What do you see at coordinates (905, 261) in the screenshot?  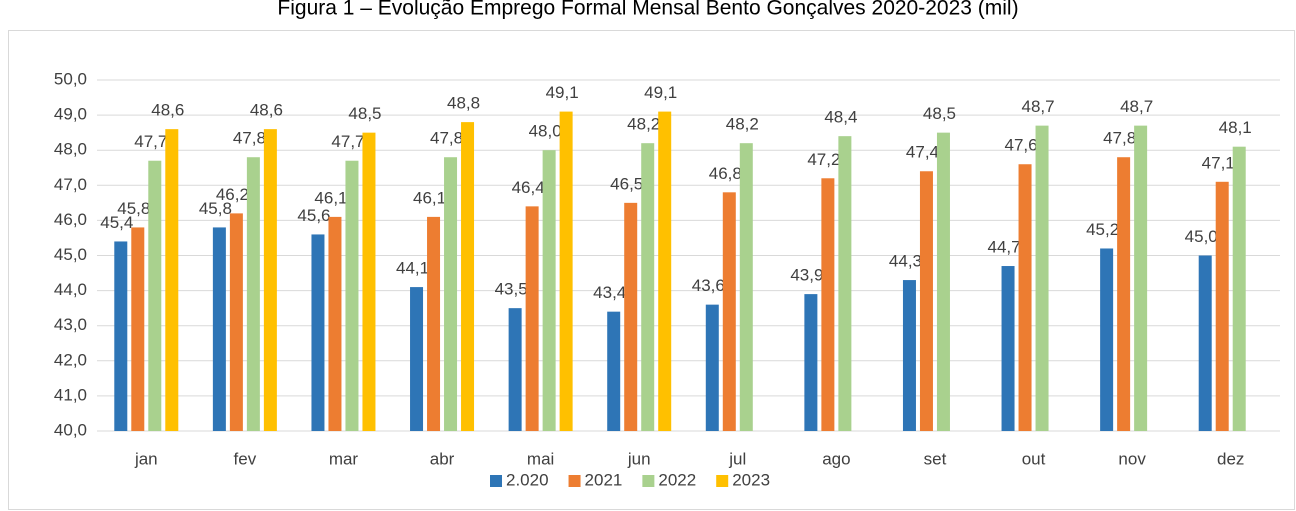 I see `data-label: 44,3` at bounding box center [905, 261].